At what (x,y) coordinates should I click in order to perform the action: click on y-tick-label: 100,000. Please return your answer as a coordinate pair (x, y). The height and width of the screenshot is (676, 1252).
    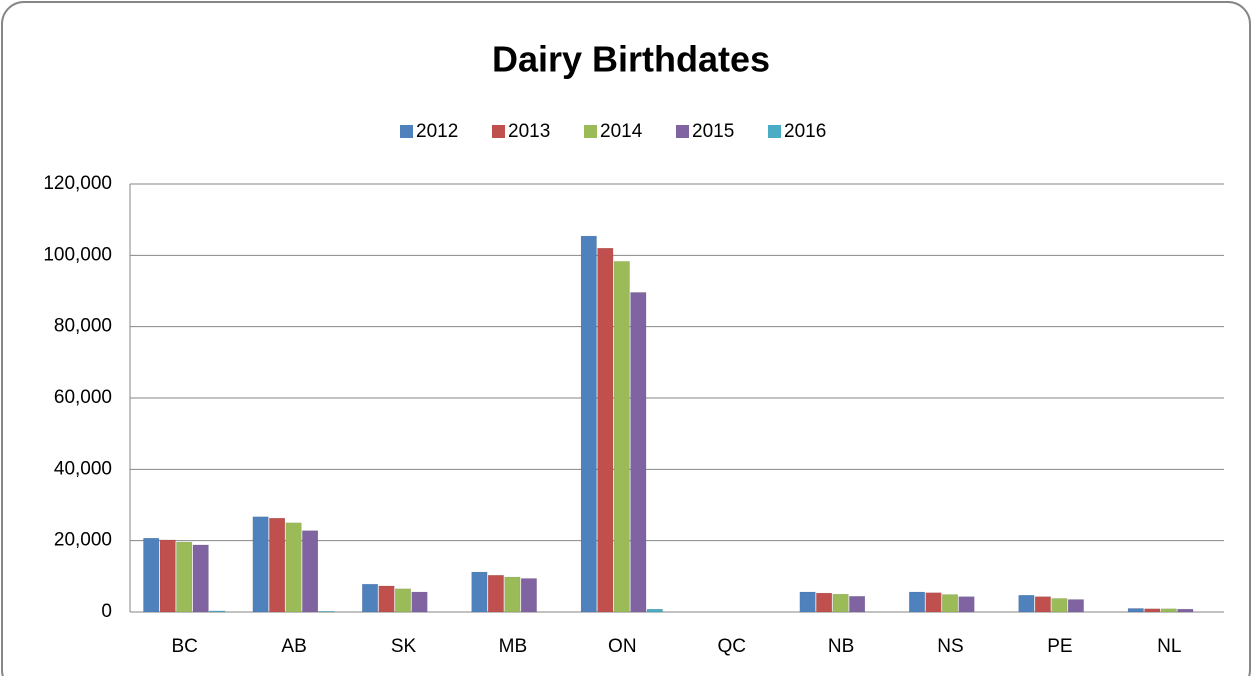
    Looking at the image, I should click on (77, 254).